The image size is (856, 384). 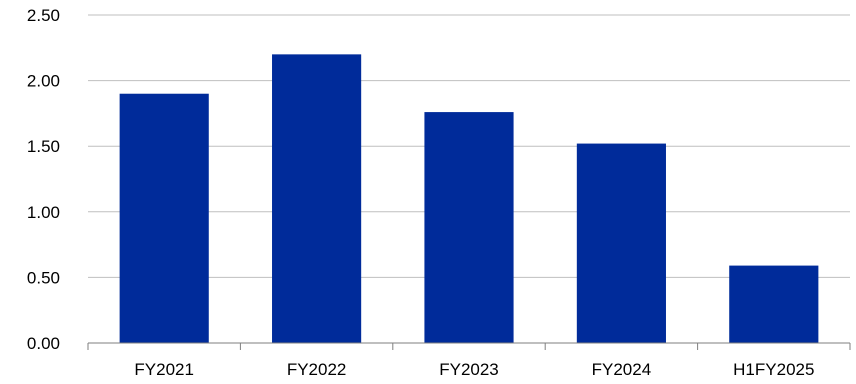 I want to click on x-axis, so click(x=469, y=346).